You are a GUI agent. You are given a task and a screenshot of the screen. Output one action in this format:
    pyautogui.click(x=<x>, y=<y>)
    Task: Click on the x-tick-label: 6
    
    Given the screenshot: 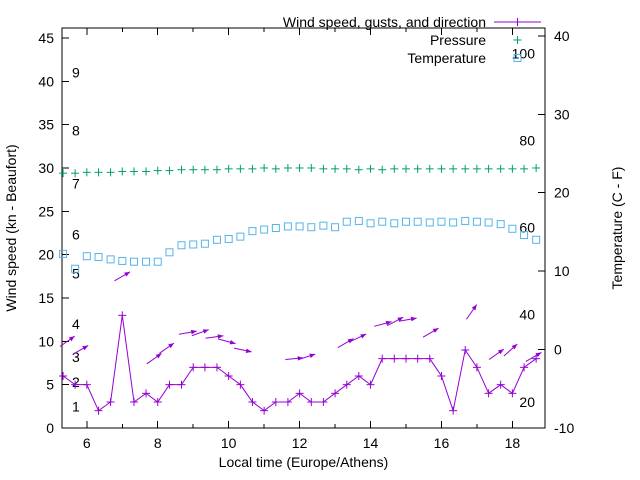 What is the action you would take?
    pyautogui.click(x=87, y=443)
    